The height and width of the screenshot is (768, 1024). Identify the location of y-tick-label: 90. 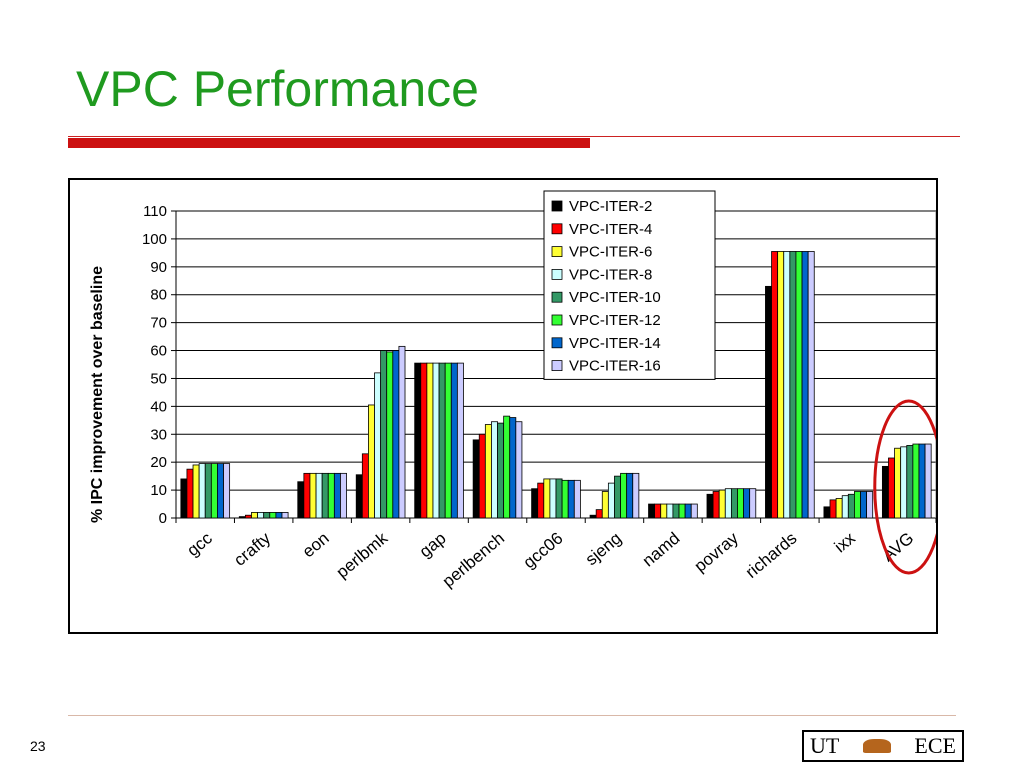
(158, 267).